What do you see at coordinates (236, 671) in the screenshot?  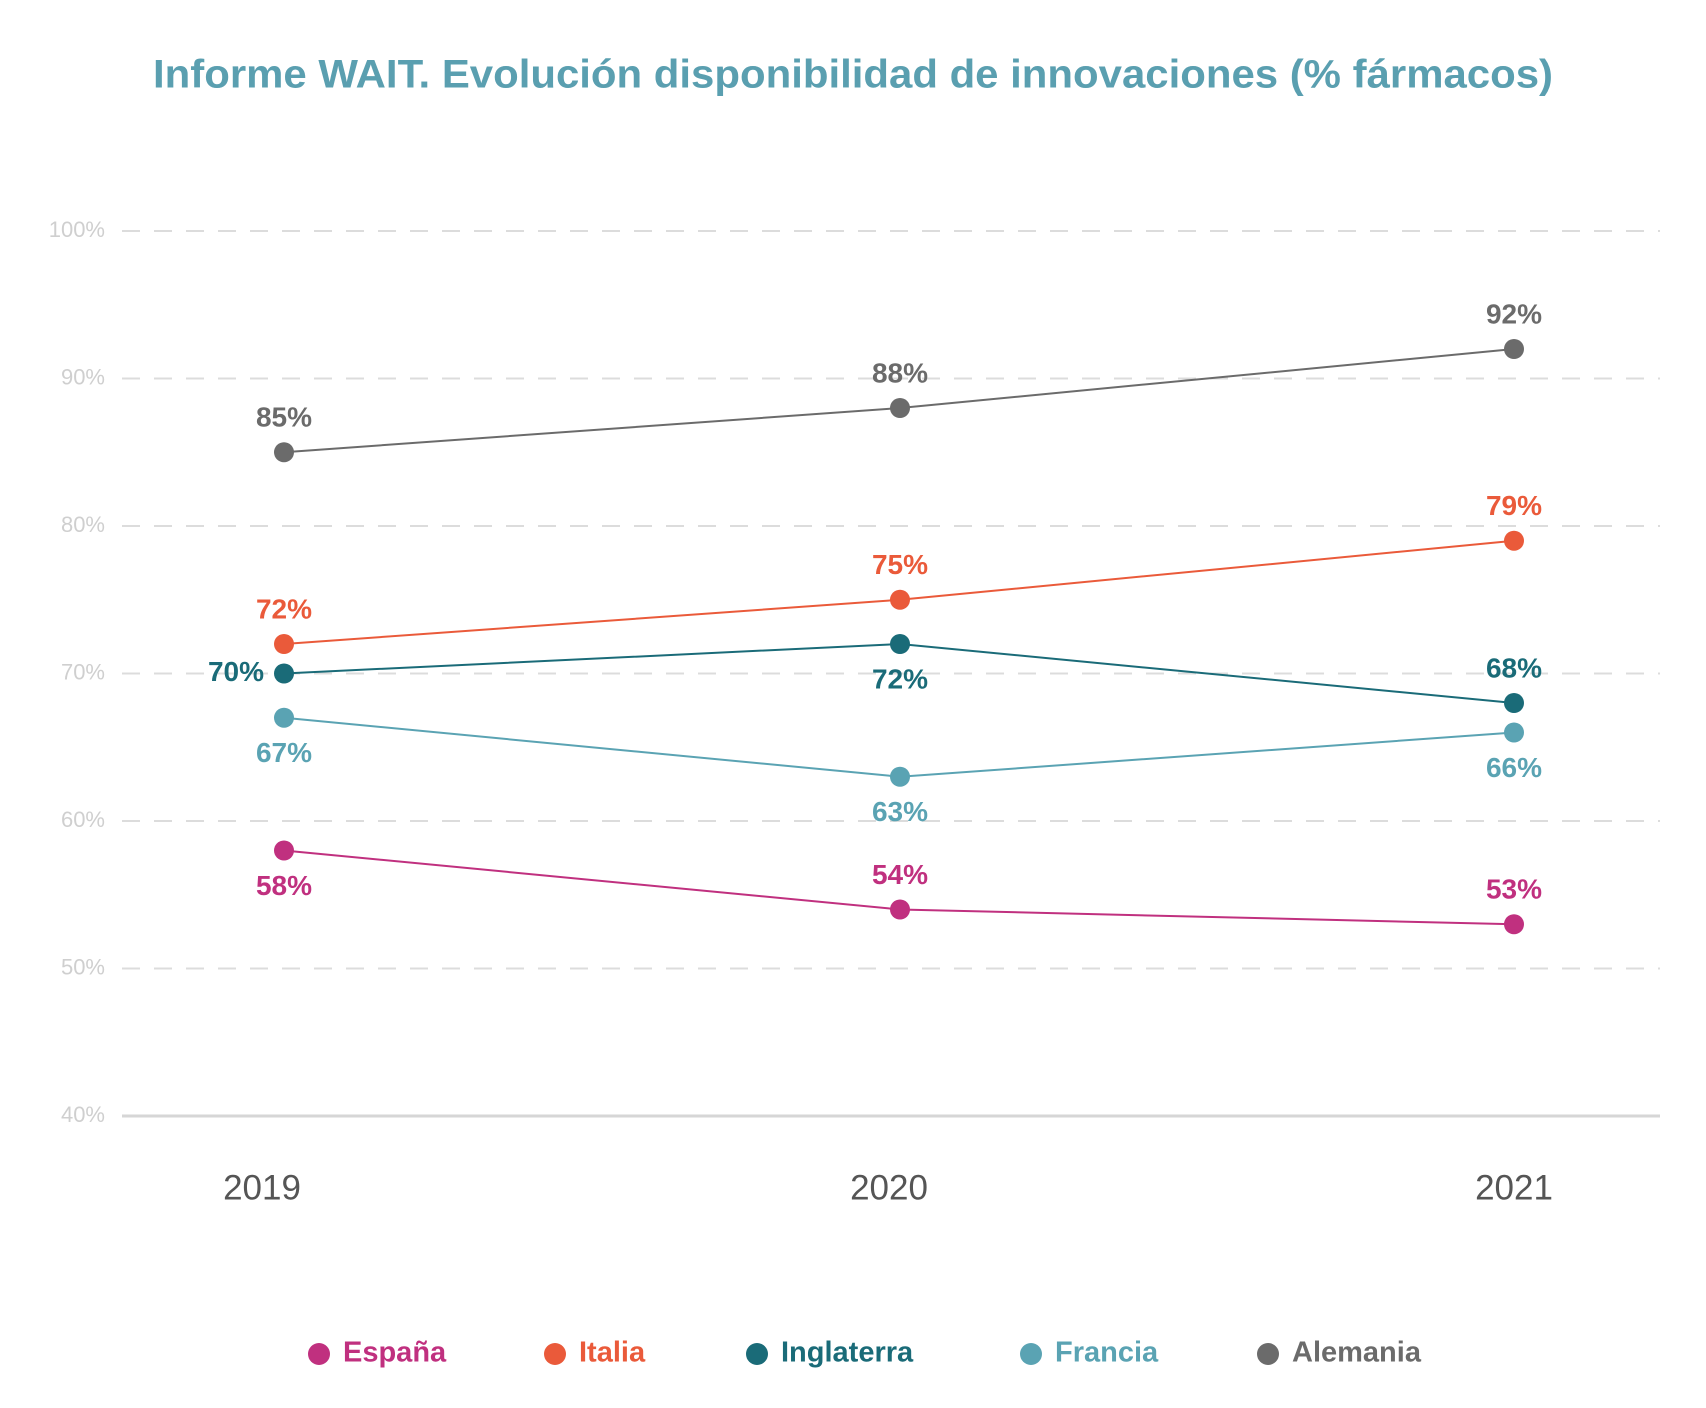 I see `data-label: 70%` at bounding box center [236, 671].